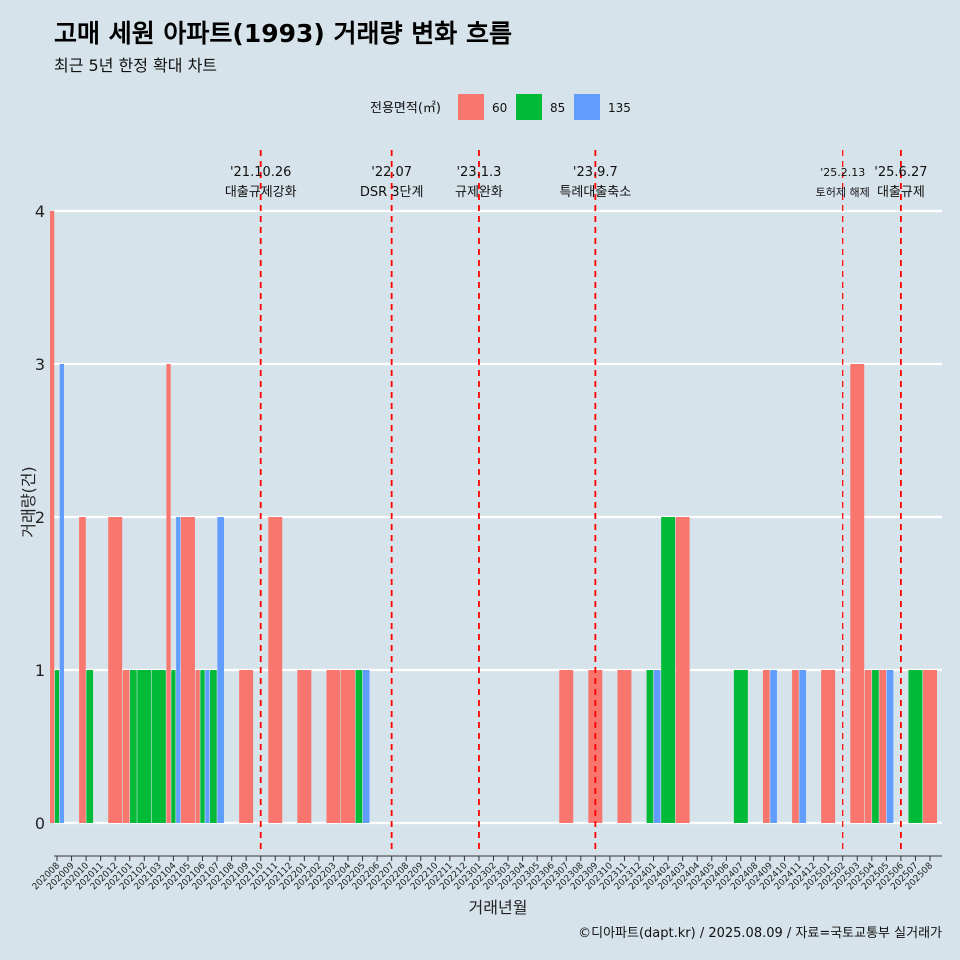 The width and height of the screenshot is (960, 960). I want to click on y-tick-label: 2, so click(40, 517).